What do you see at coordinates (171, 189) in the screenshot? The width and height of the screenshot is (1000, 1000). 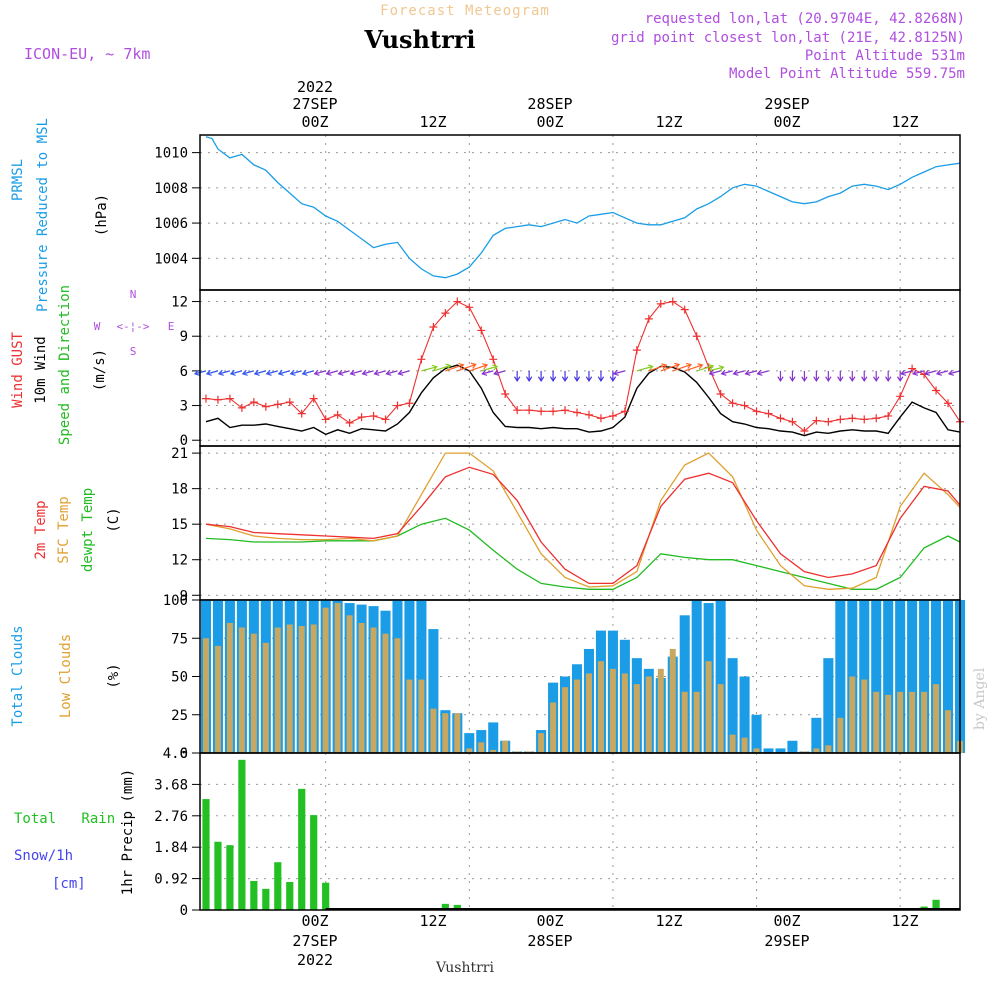 I see `y-tick-label: 1008` at bounding box center [171, 189].